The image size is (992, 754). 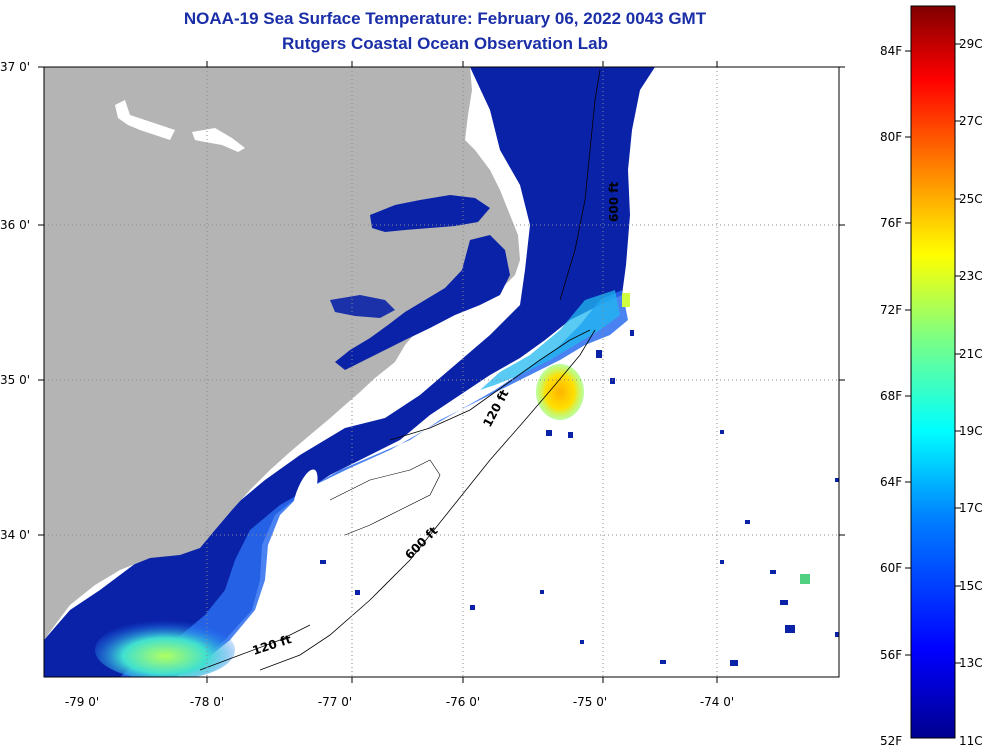 What do you see at coordinates (445, 43) in the screenshot?
I see `map-subtitle: Rutgers Coastal Ocean Observation Lab` at bounding box center [445, 43].